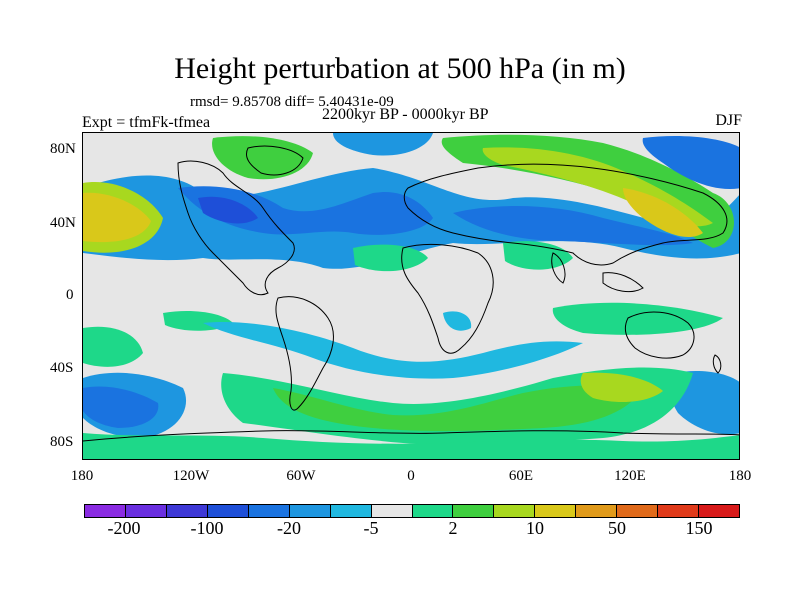  I want to click on colorbar-label: 2, so click(453, 528).